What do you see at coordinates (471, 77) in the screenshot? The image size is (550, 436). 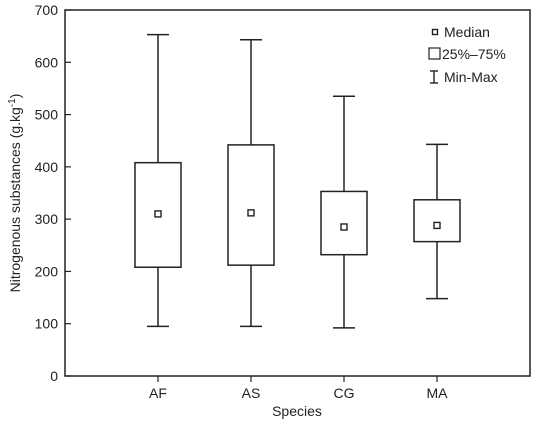 I see `legend-label-min-max: Min-Max` at bounding box center [471, 77].